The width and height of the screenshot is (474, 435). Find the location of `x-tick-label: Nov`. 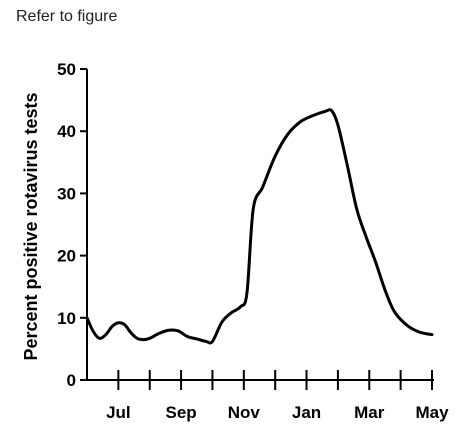

x-tick-label: Nov is located at coordinates (244, 412).